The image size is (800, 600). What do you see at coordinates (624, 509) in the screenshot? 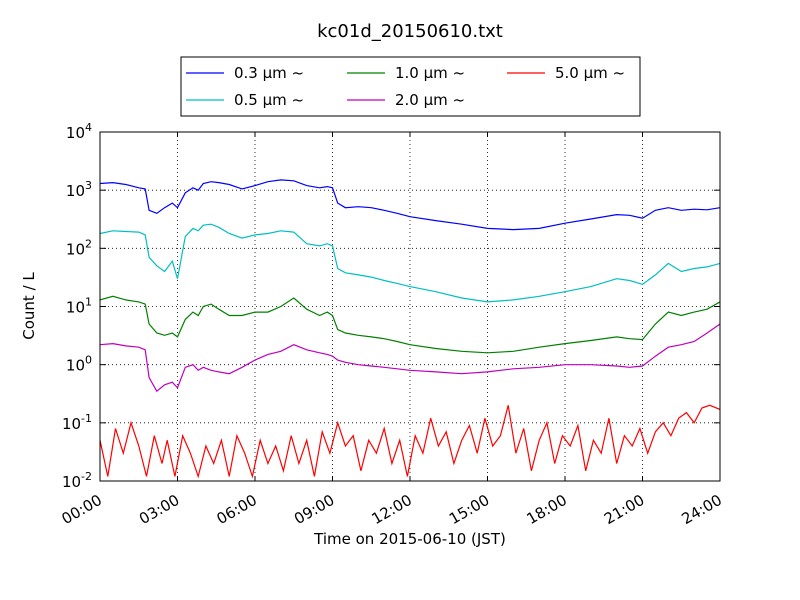
I see `x-tick-label: 21:00` at bounding box center [624, 509].